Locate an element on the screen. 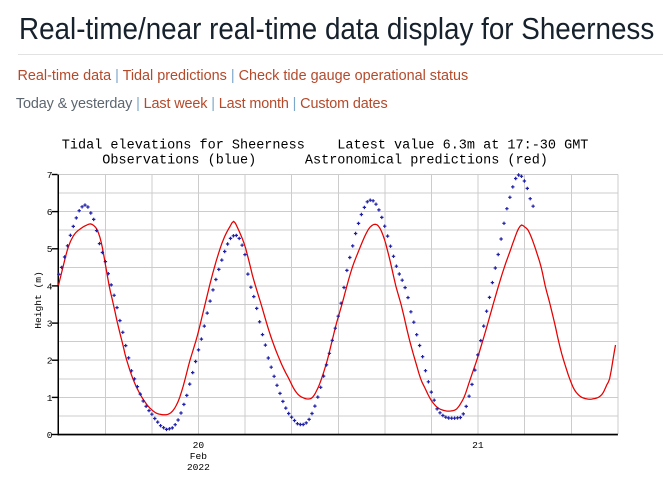 The height and width of the screenshot is (479, 663). svg-text: 2 is located at coordinates (50, 361).